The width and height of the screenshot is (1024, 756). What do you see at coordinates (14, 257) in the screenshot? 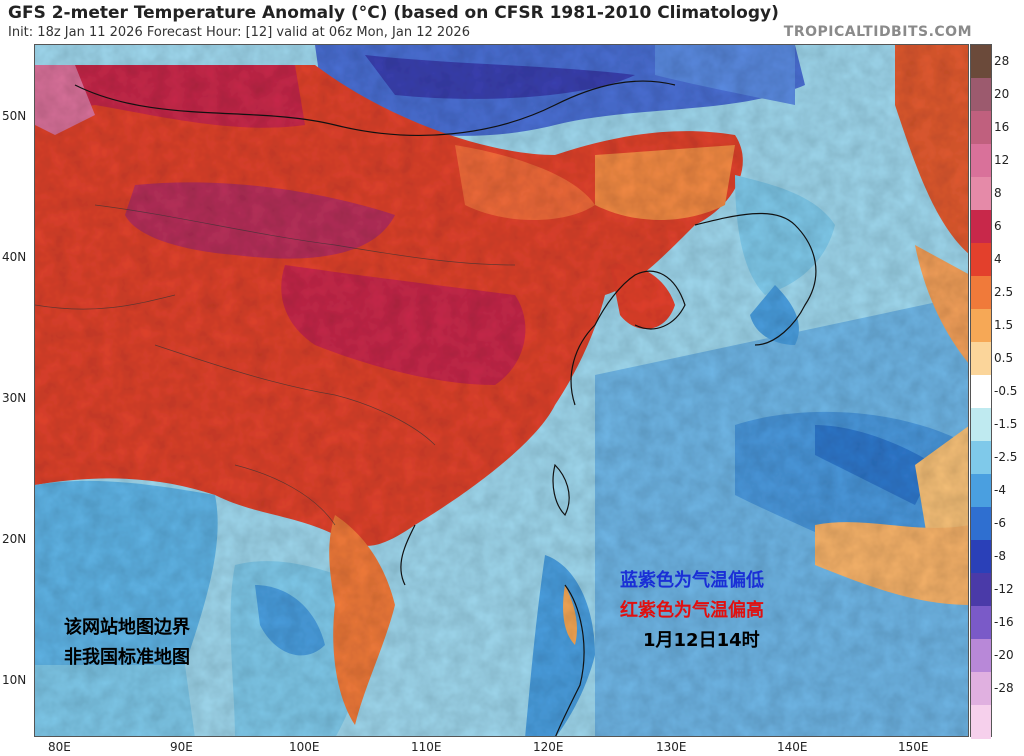
I see `lat-label-40n: 40N` at bounding box center [14, 257].